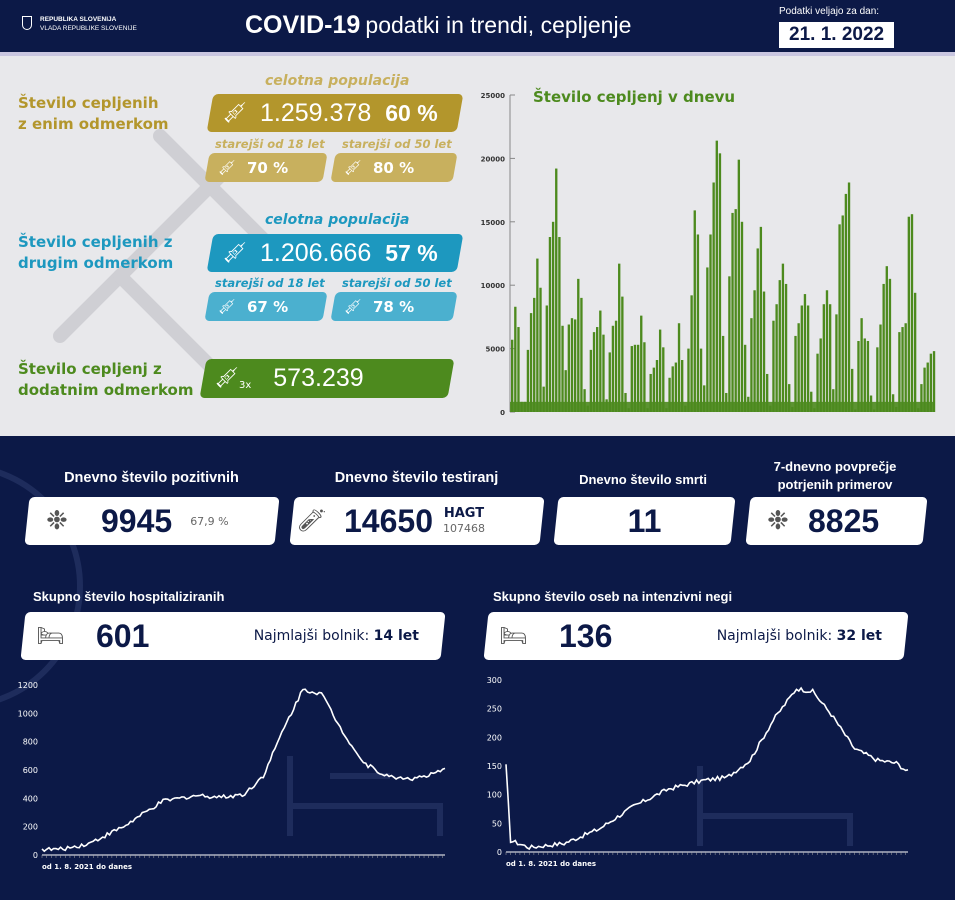 This screenshot has height=900, width=955. Describe the element at coordinates (95, 253) in the screenshot. I see `second-dose-label: Število cepljenih z drugim odmerkom` at that location.